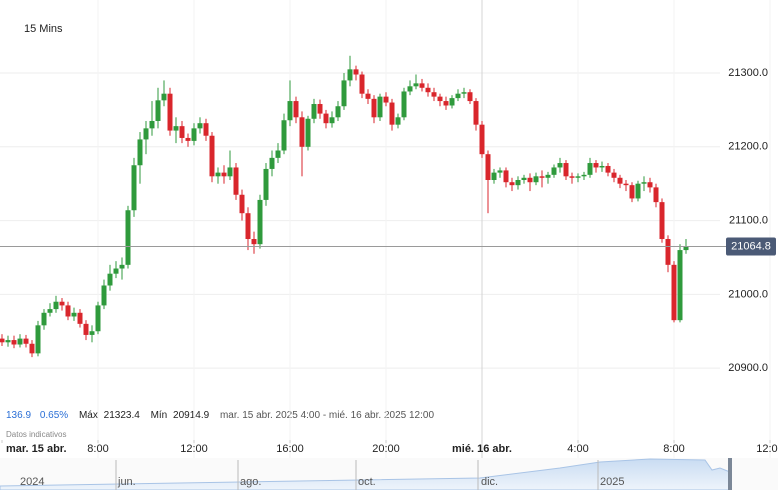 This screenshot has width=778, height=490. What do you see at coordinates (748, 220) in the screenshot?
I see `y-tick-label: 21100.0` at bounding box center [748, 220].